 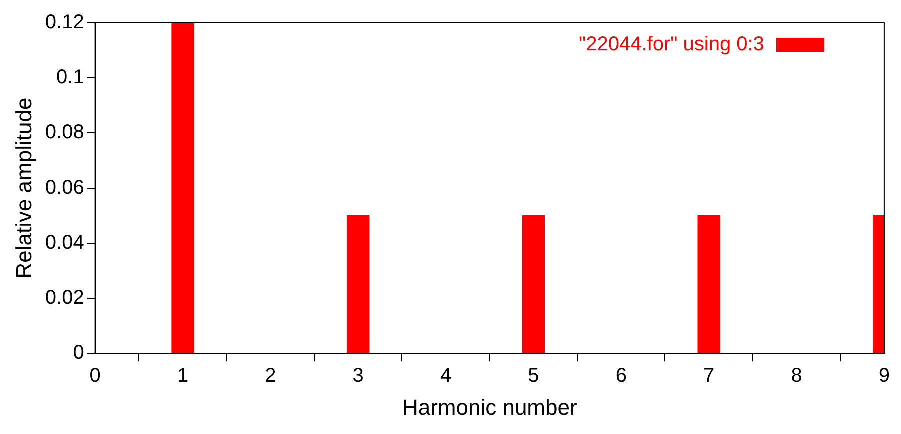 I want to click on y-tick-label: 0.08, so click(x=64, y=133).